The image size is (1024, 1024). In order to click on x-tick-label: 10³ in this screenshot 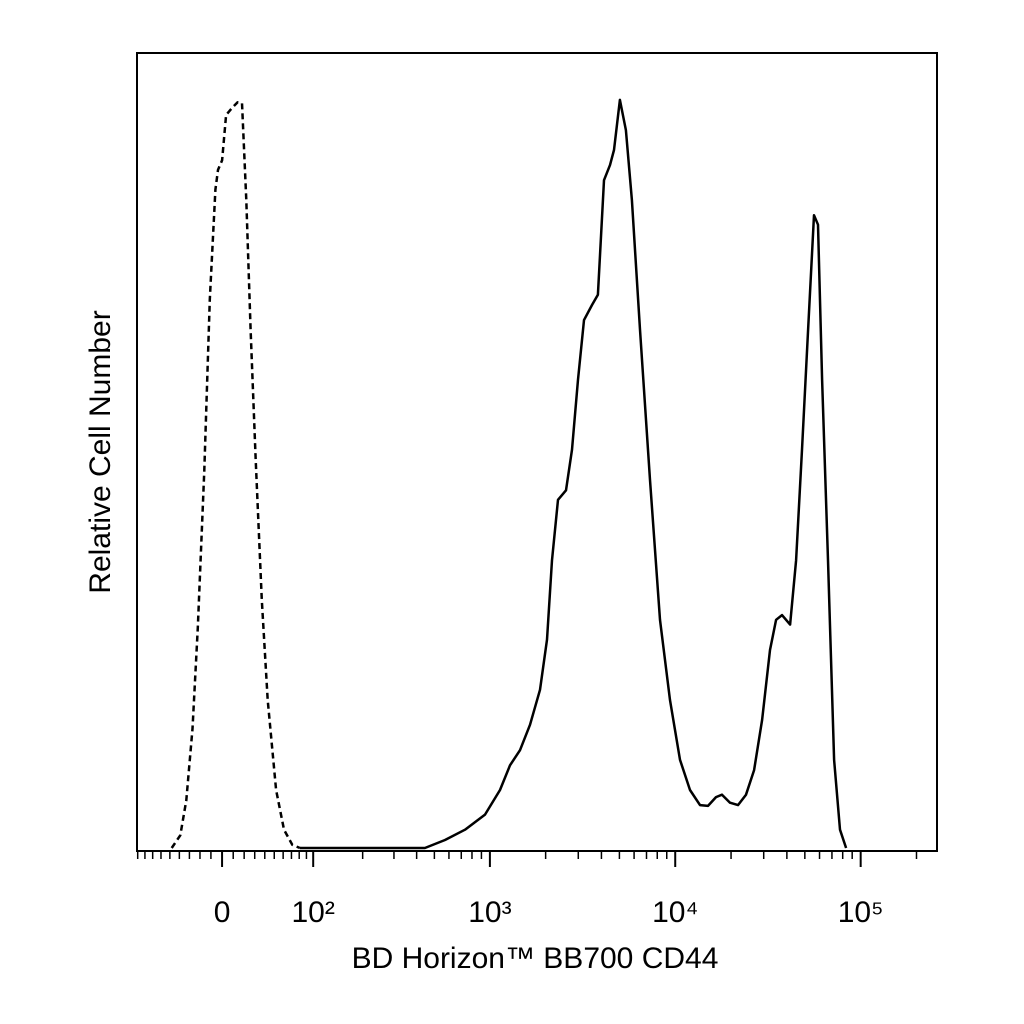, I will do `click(489, 912)`.